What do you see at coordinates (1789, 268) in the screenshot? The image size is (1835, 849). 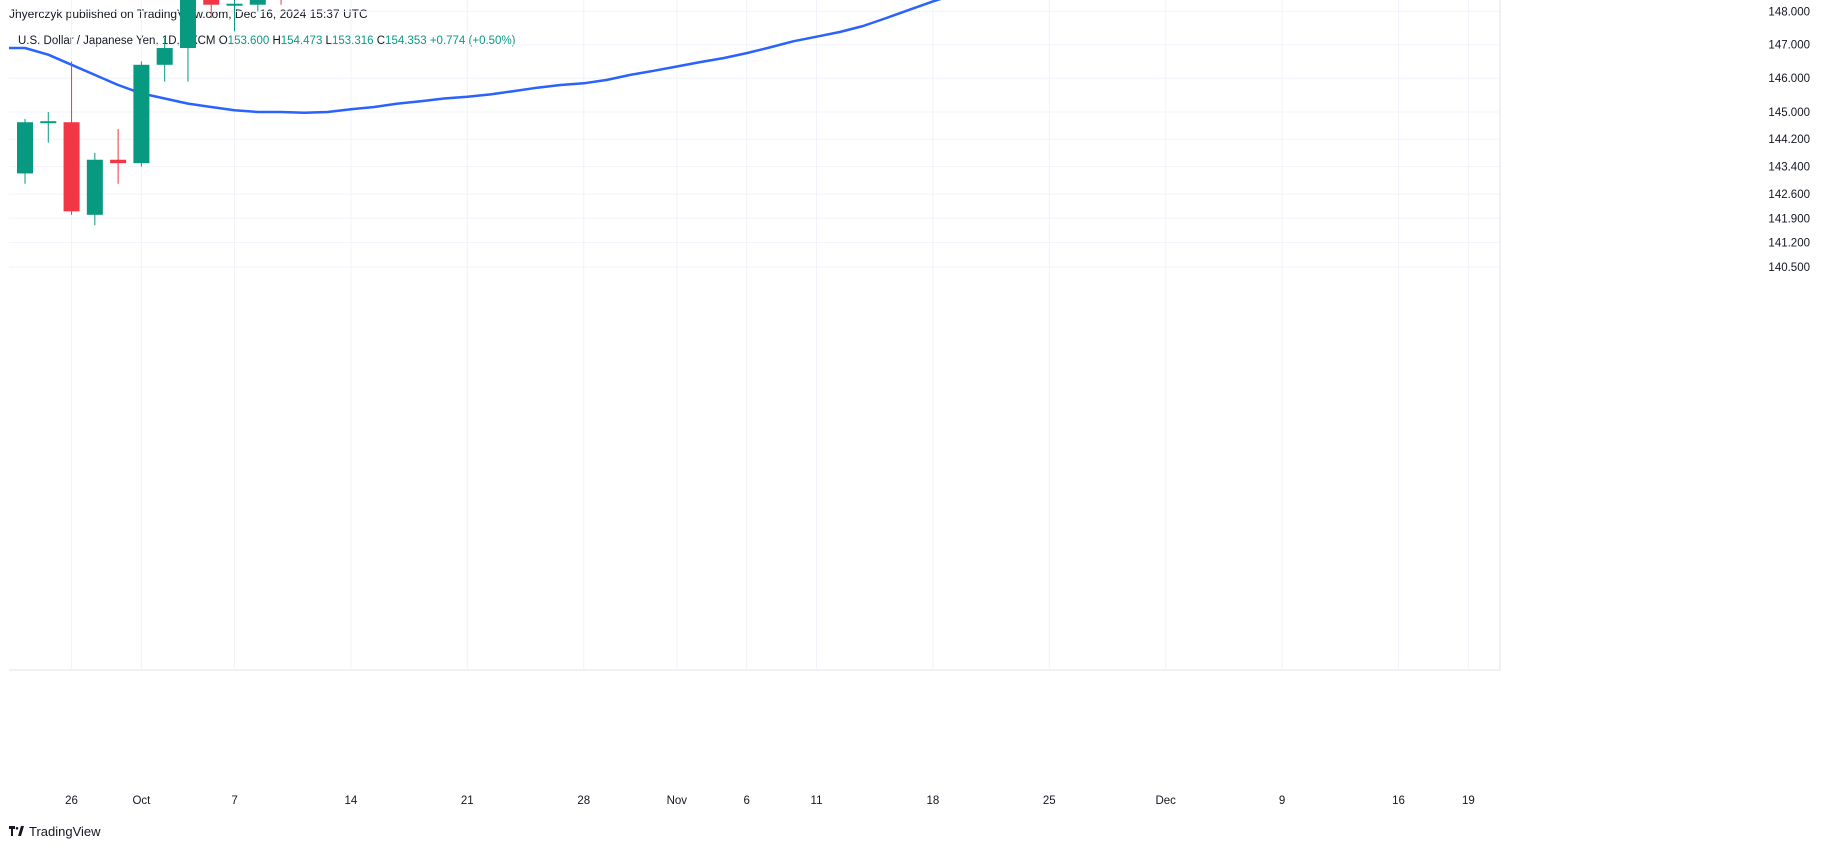 I see `y-tick-label: 140.500` at bounding box center [1789, 268].